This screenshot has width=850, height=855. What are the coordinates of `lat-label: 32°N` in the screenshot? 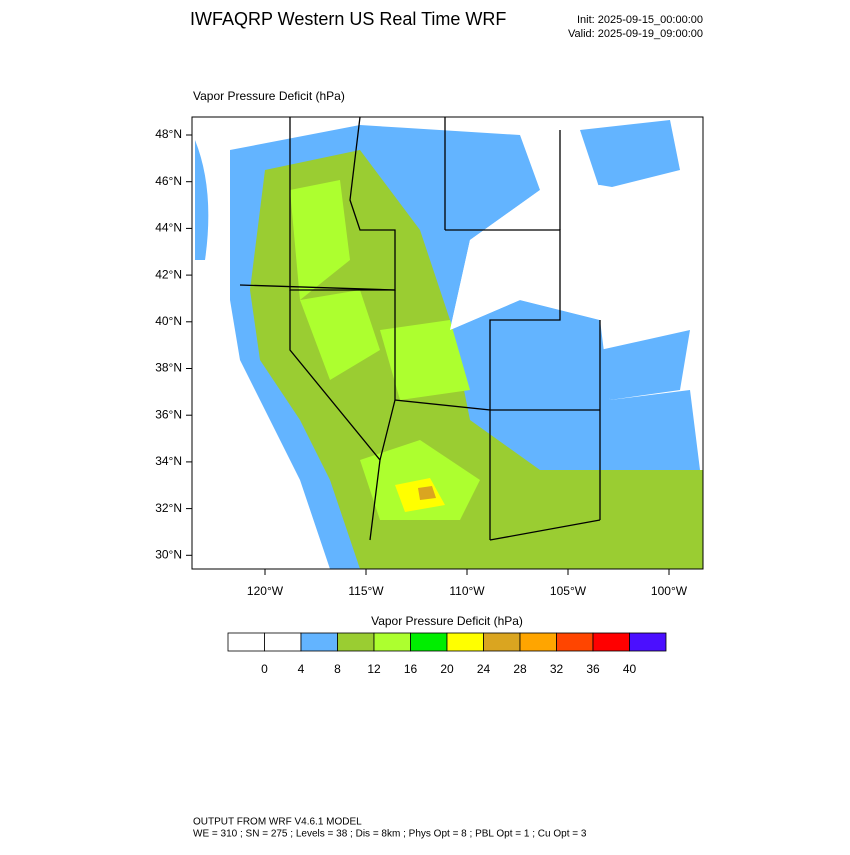 It's located at (168, 508).